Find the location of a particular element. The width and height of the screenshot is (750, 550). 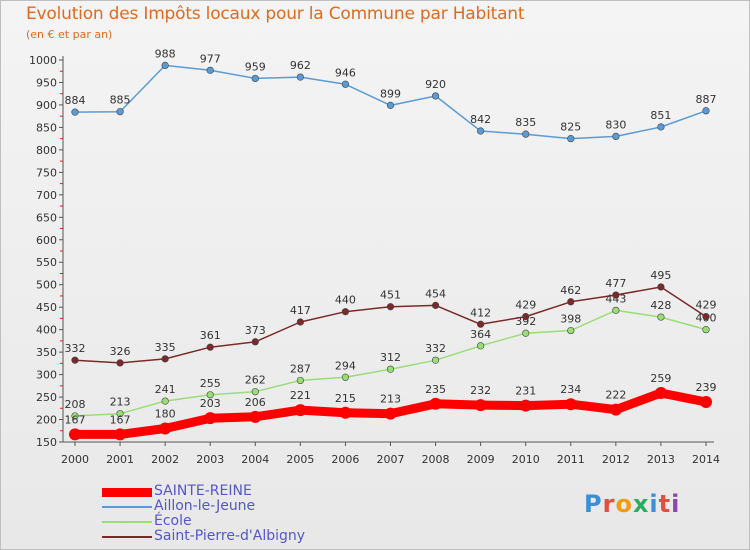

logo-letter: r is located at coordinates (609, 504).